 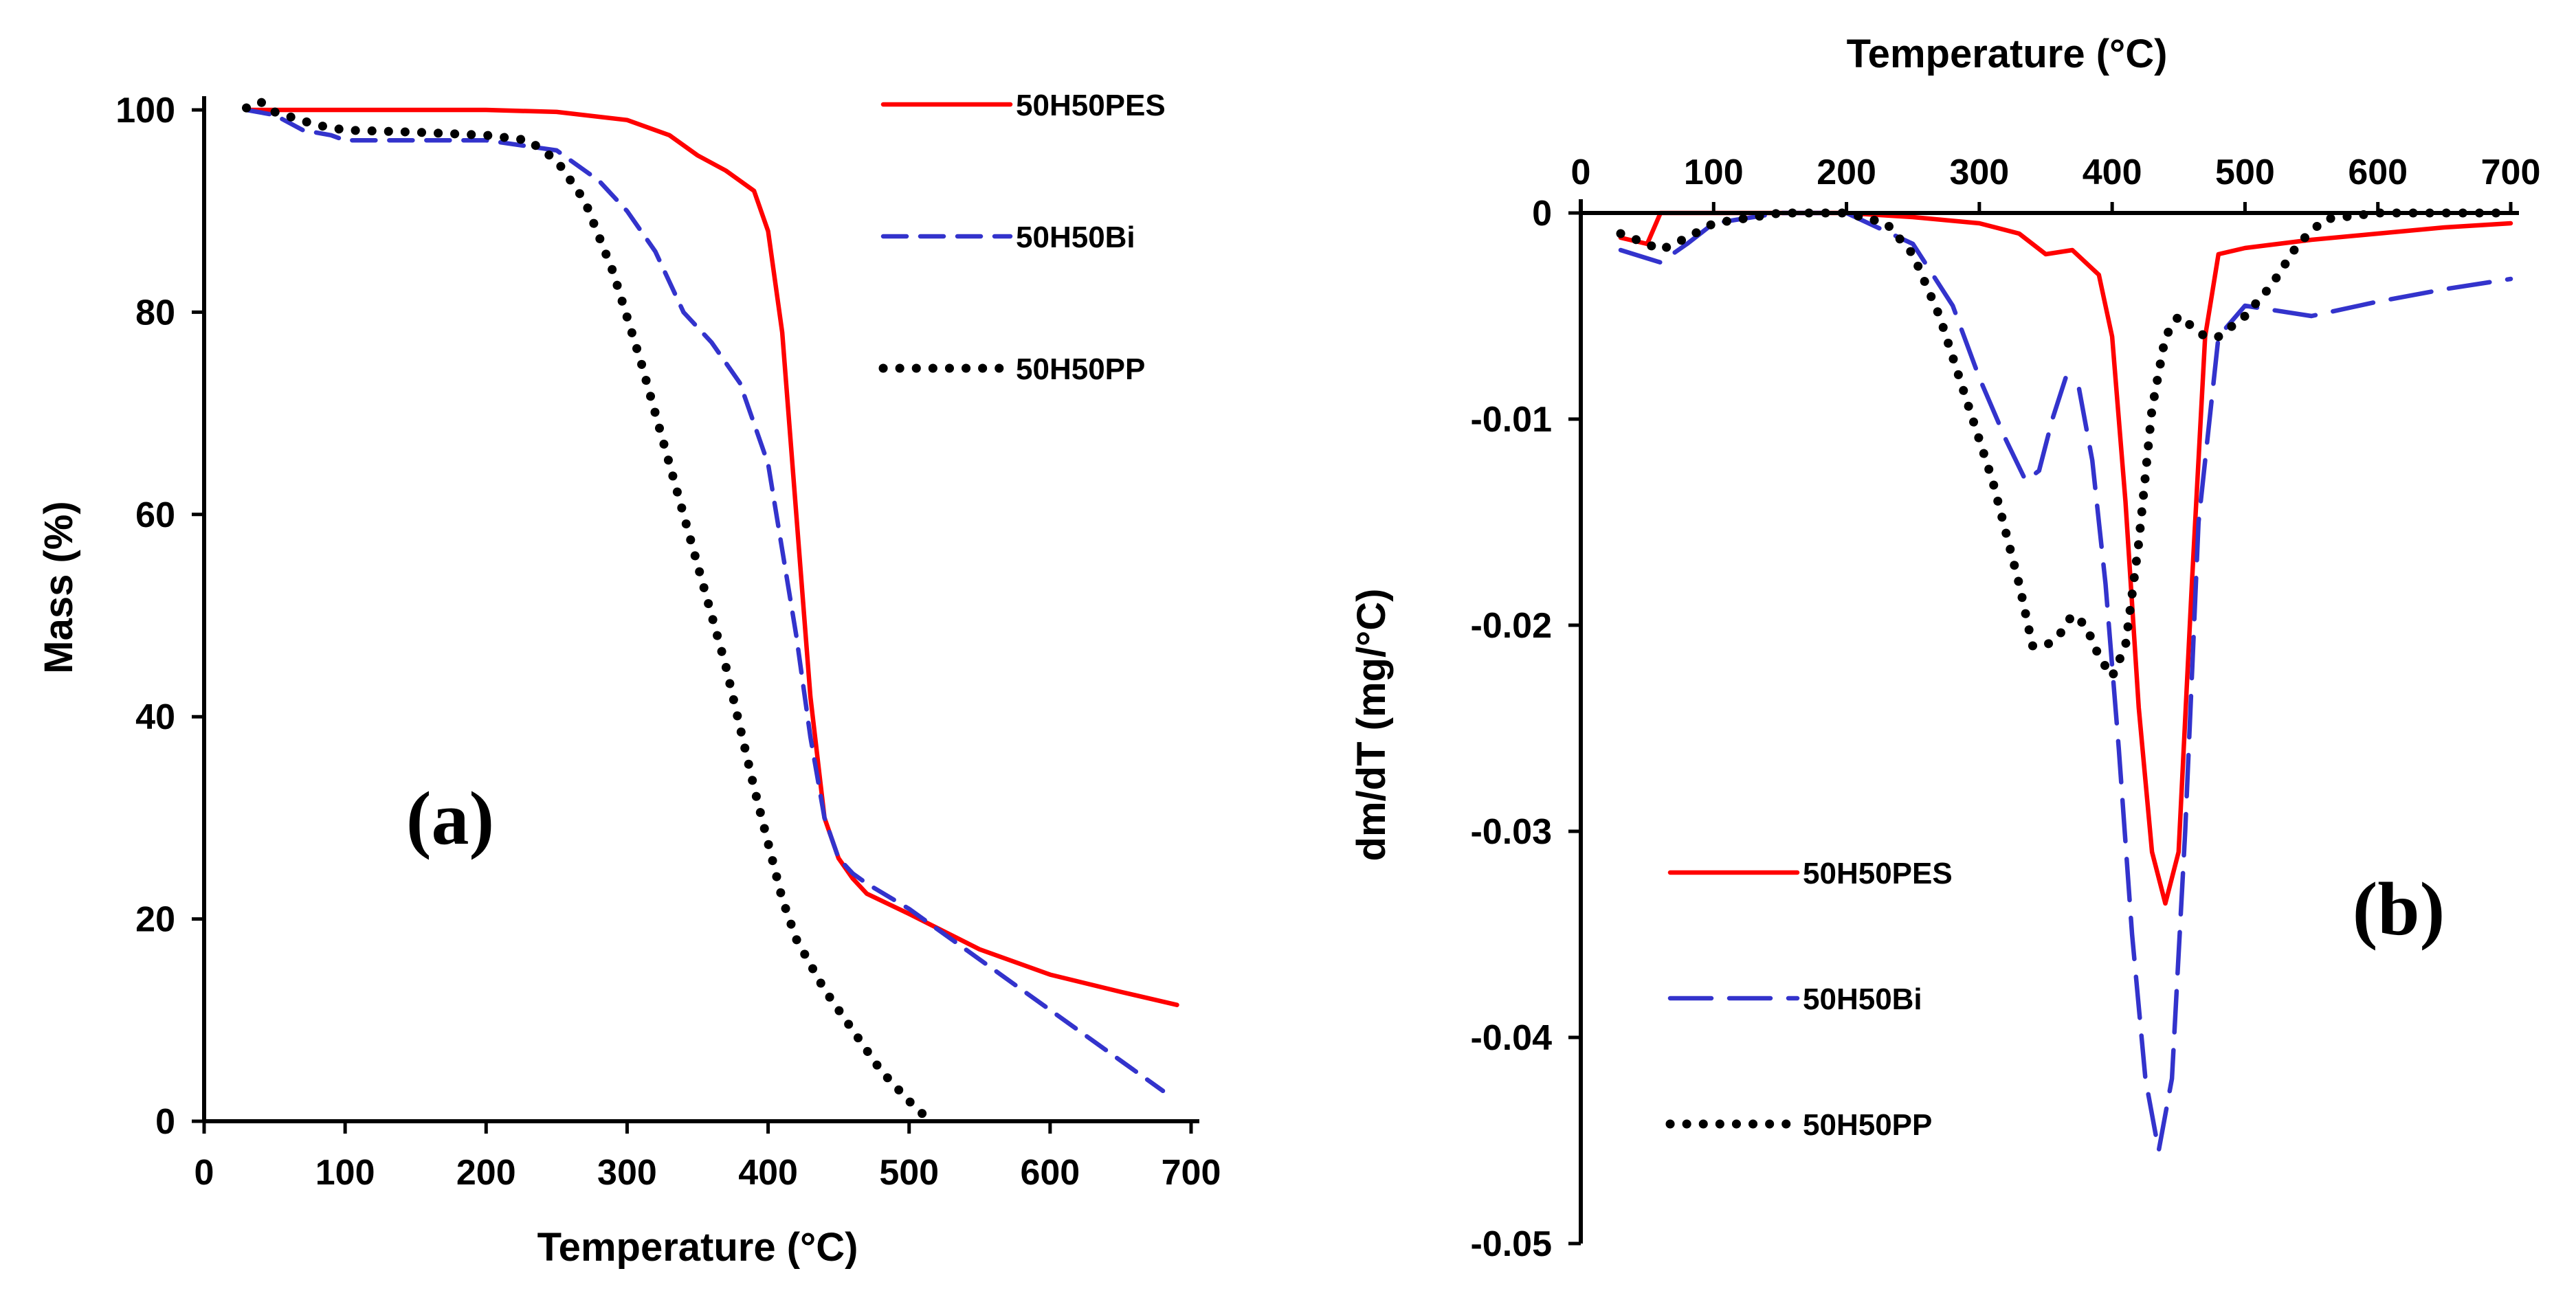 I want to click on panel-b-legend-label: 50H50PES, so click(x=1878, y=873).